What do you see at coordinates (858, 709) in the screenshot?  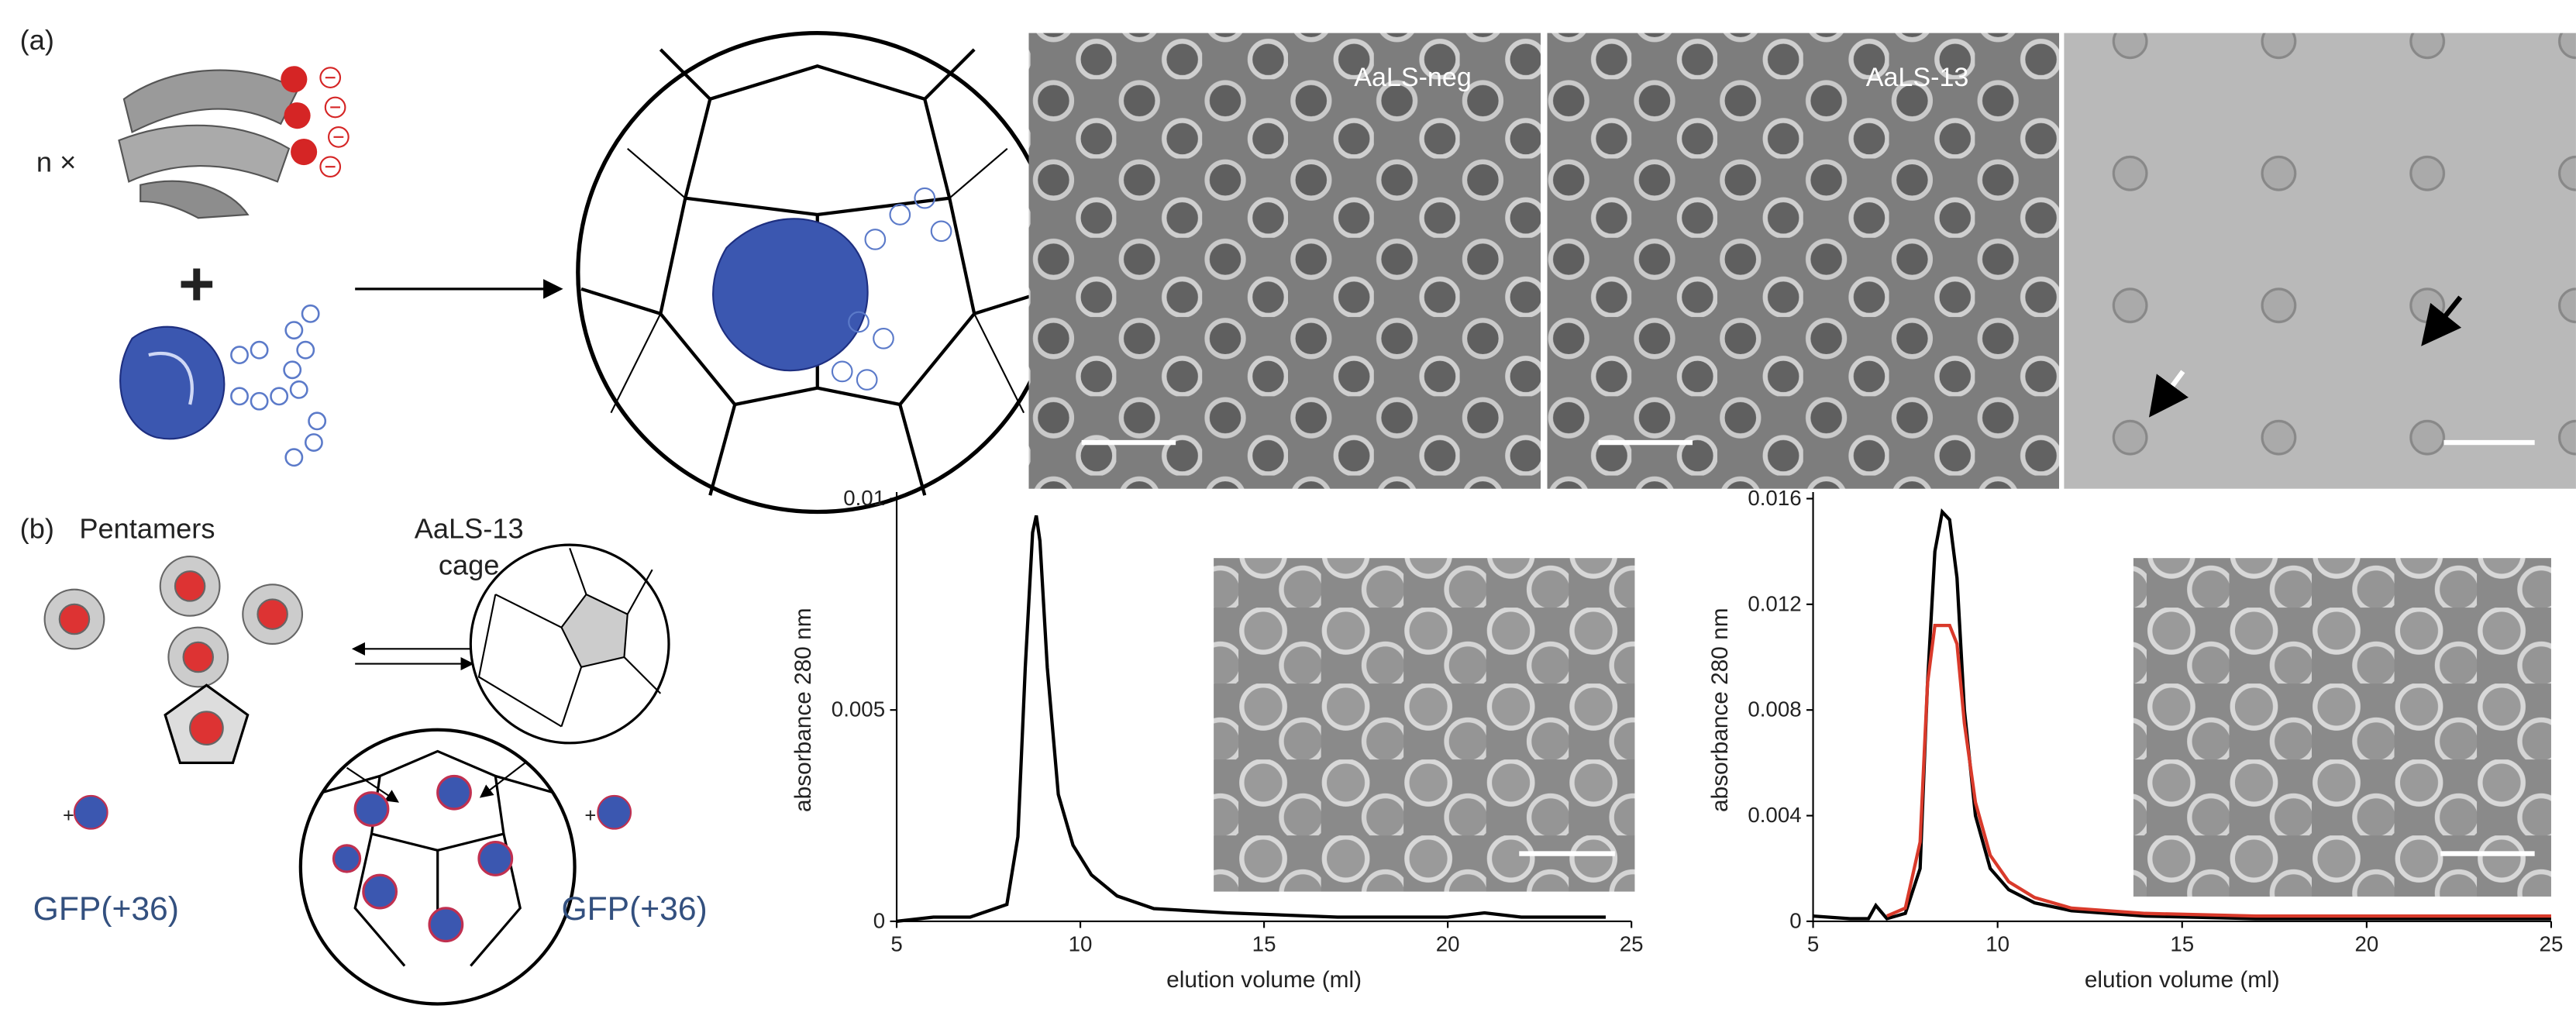 I see `y-tick-label: 0.005` at bounding box center [858, 709].